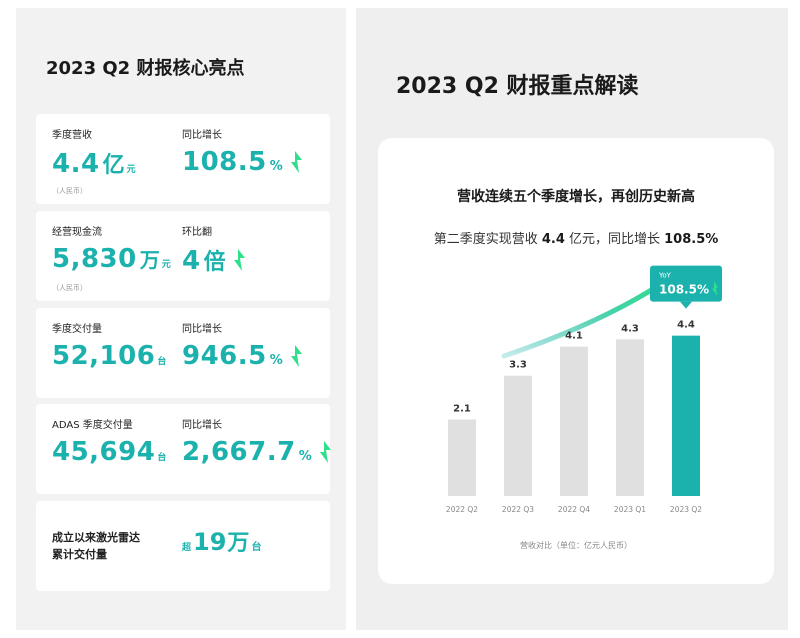  I want to click on chart-caption: 营收对比（单位：亿元人民币）, so click(576, 545).